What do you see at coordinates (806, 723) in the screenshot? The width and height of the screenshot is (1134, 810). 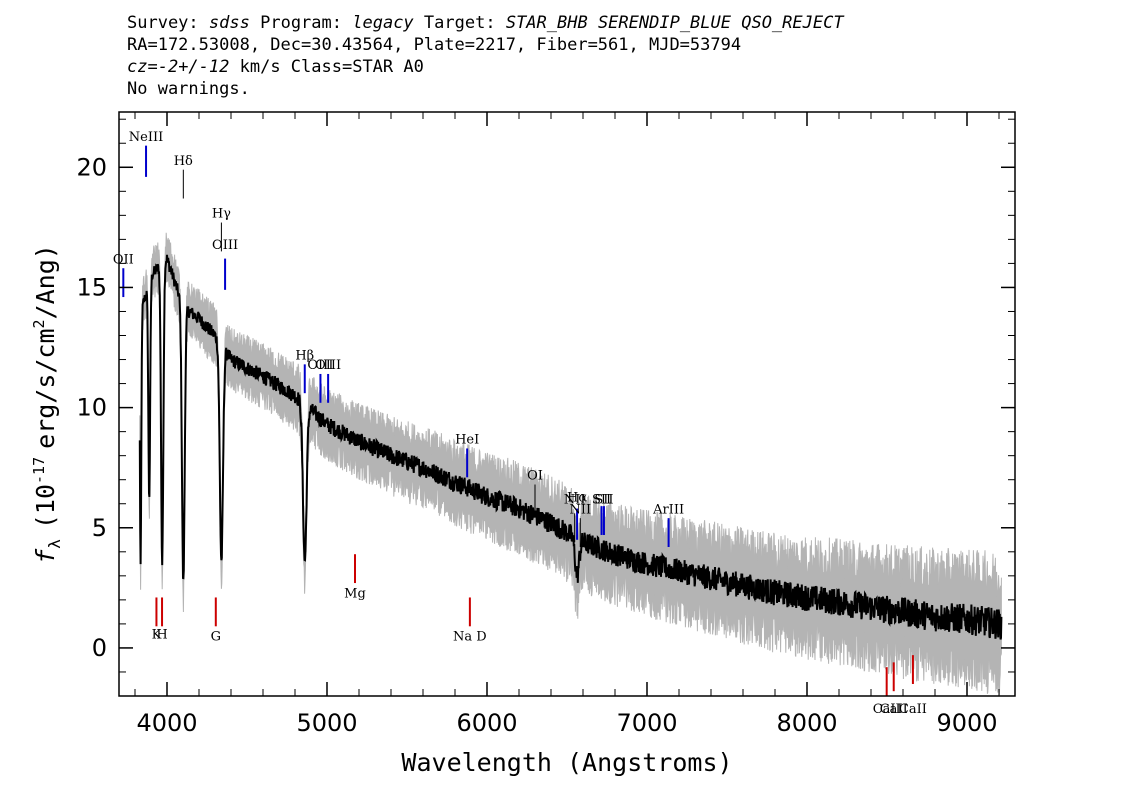 I see `x-tick-label: 8000` at bounding box center [806, 723].